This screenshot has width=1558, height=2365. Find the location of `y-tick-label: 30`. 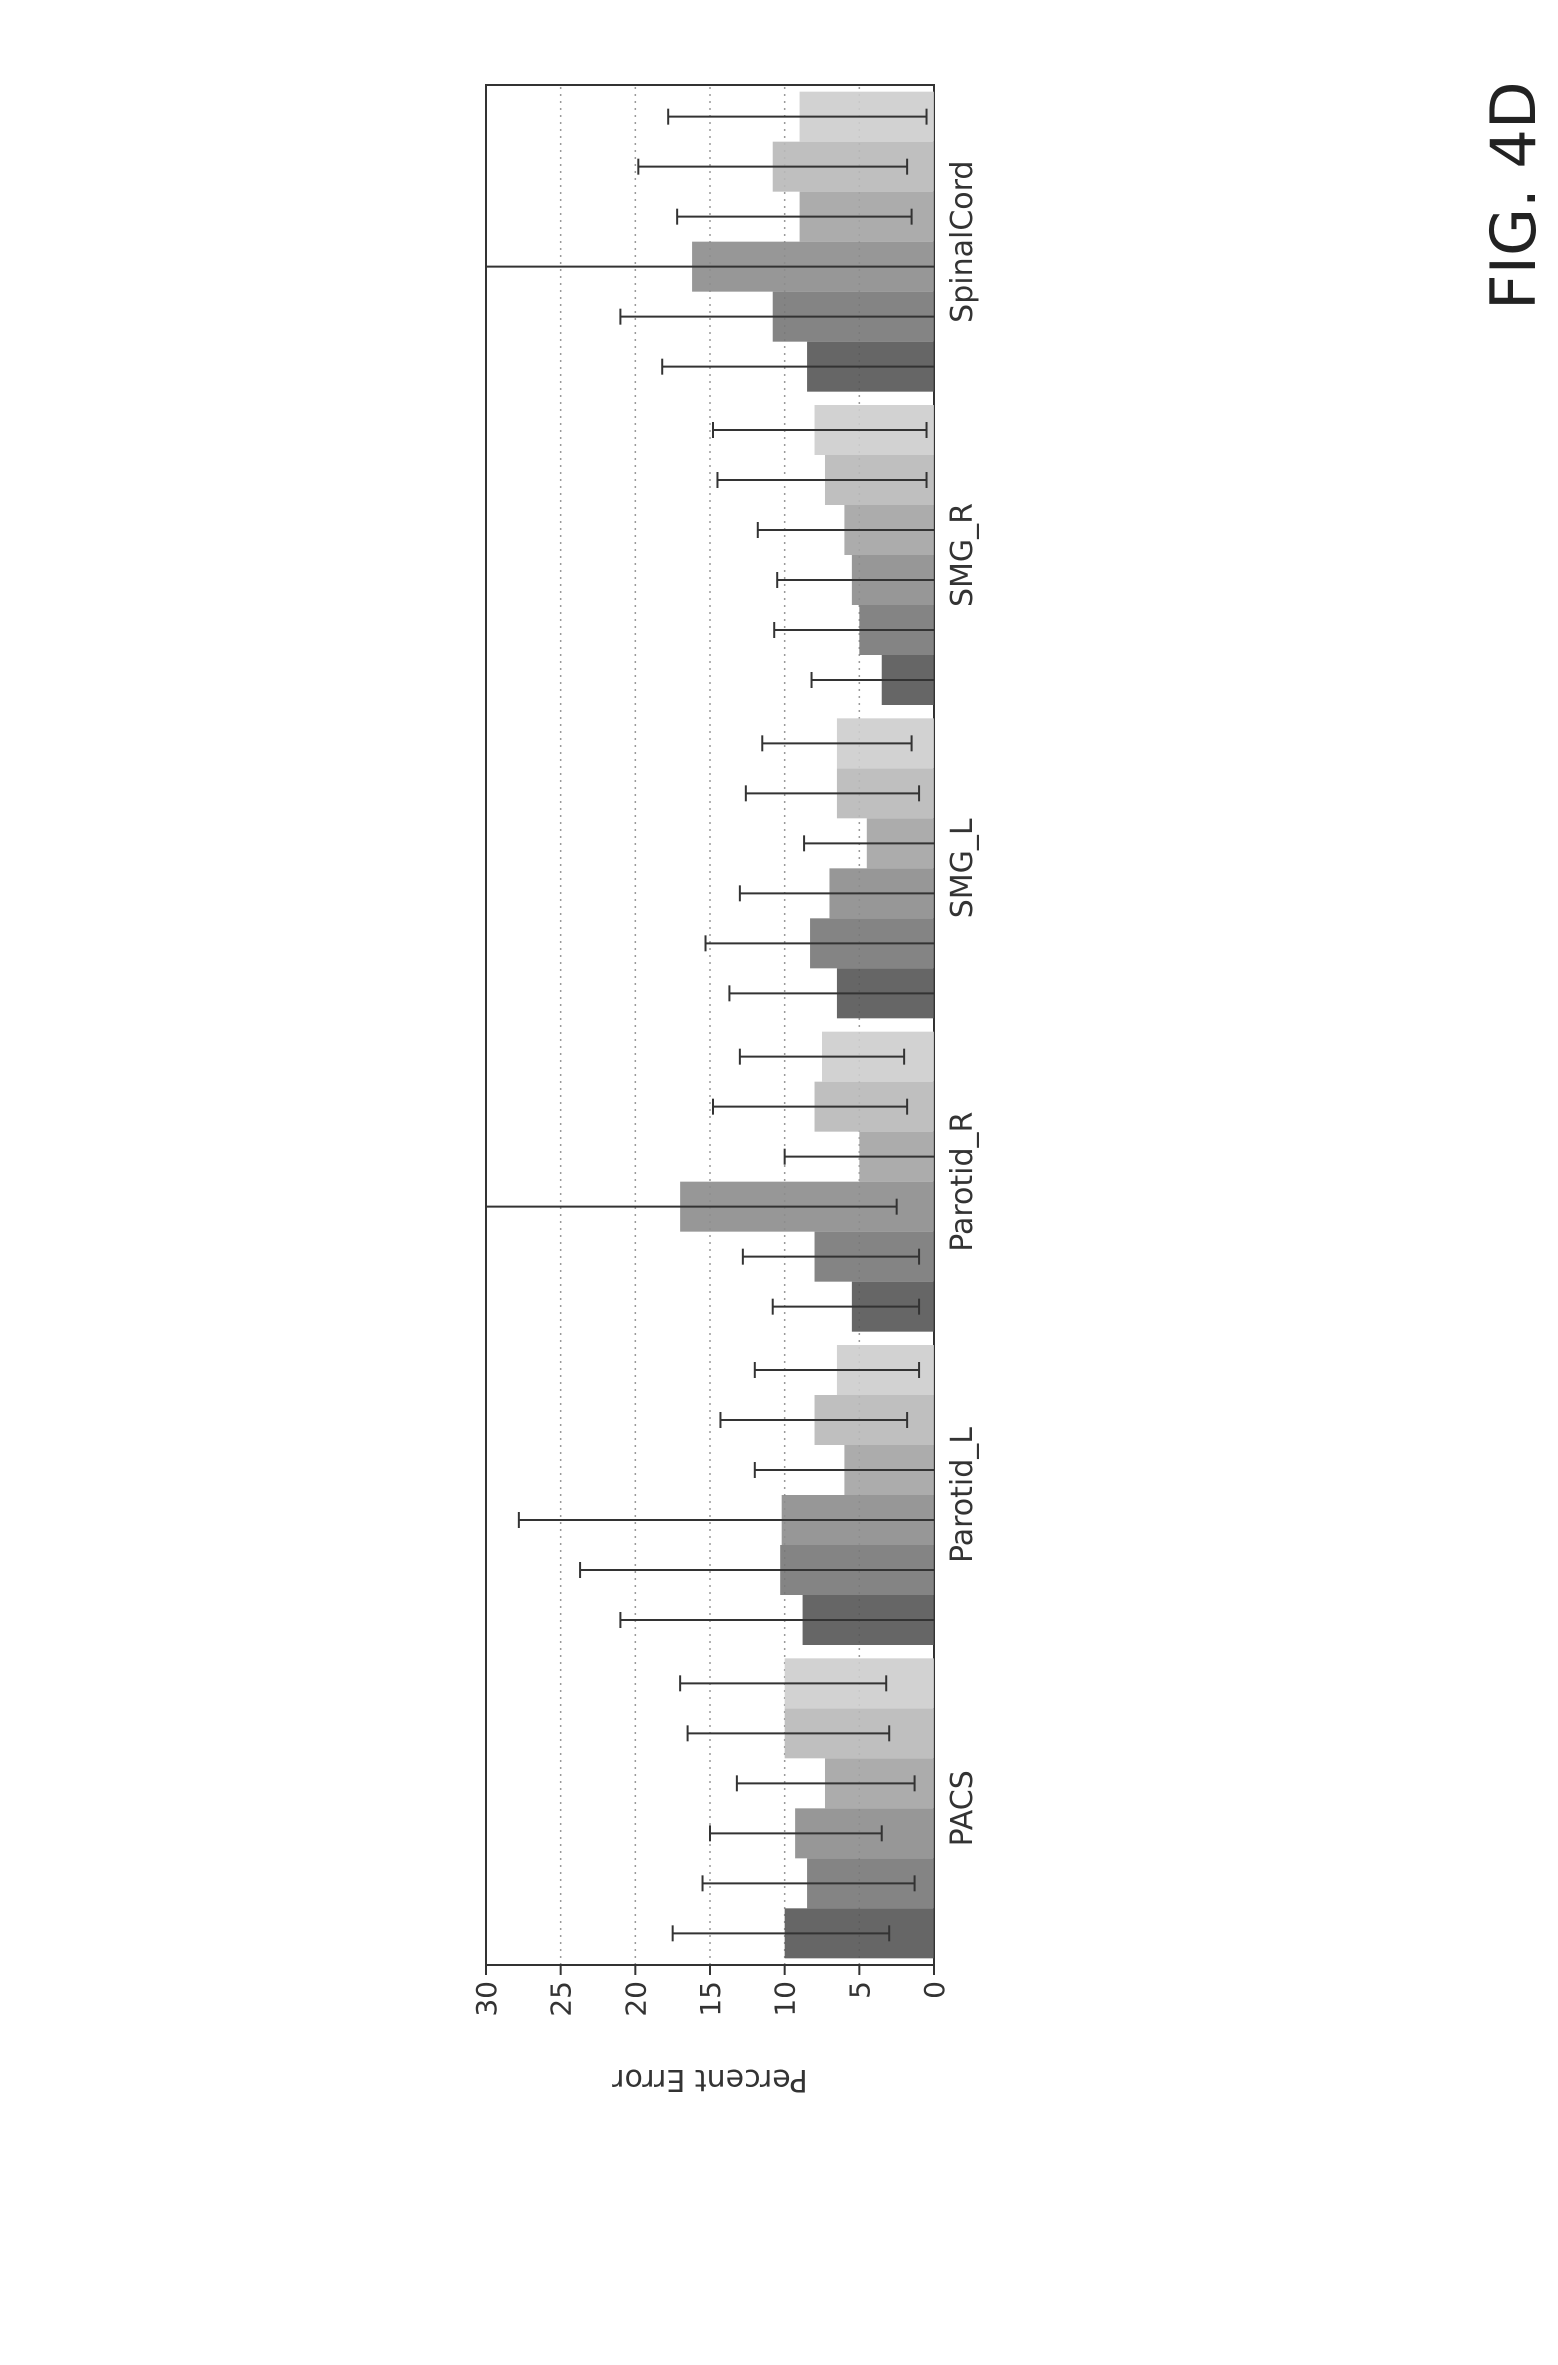

y-tick-label: 30 is located at coordinates (486, 1999).